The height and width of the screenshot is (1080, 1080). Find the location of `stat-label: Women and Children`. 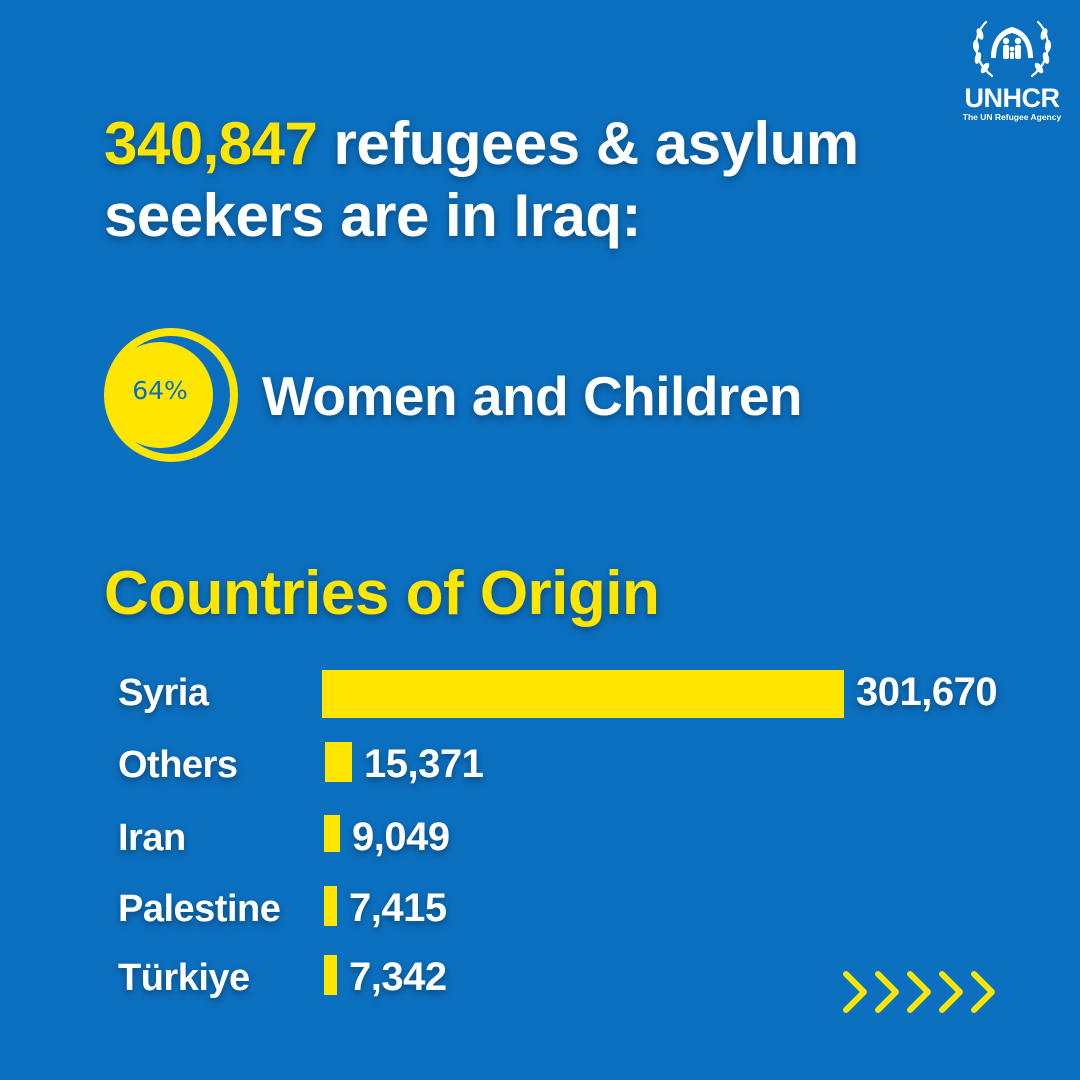

stat-label: Women and Children is located at coordinates (532, 396).